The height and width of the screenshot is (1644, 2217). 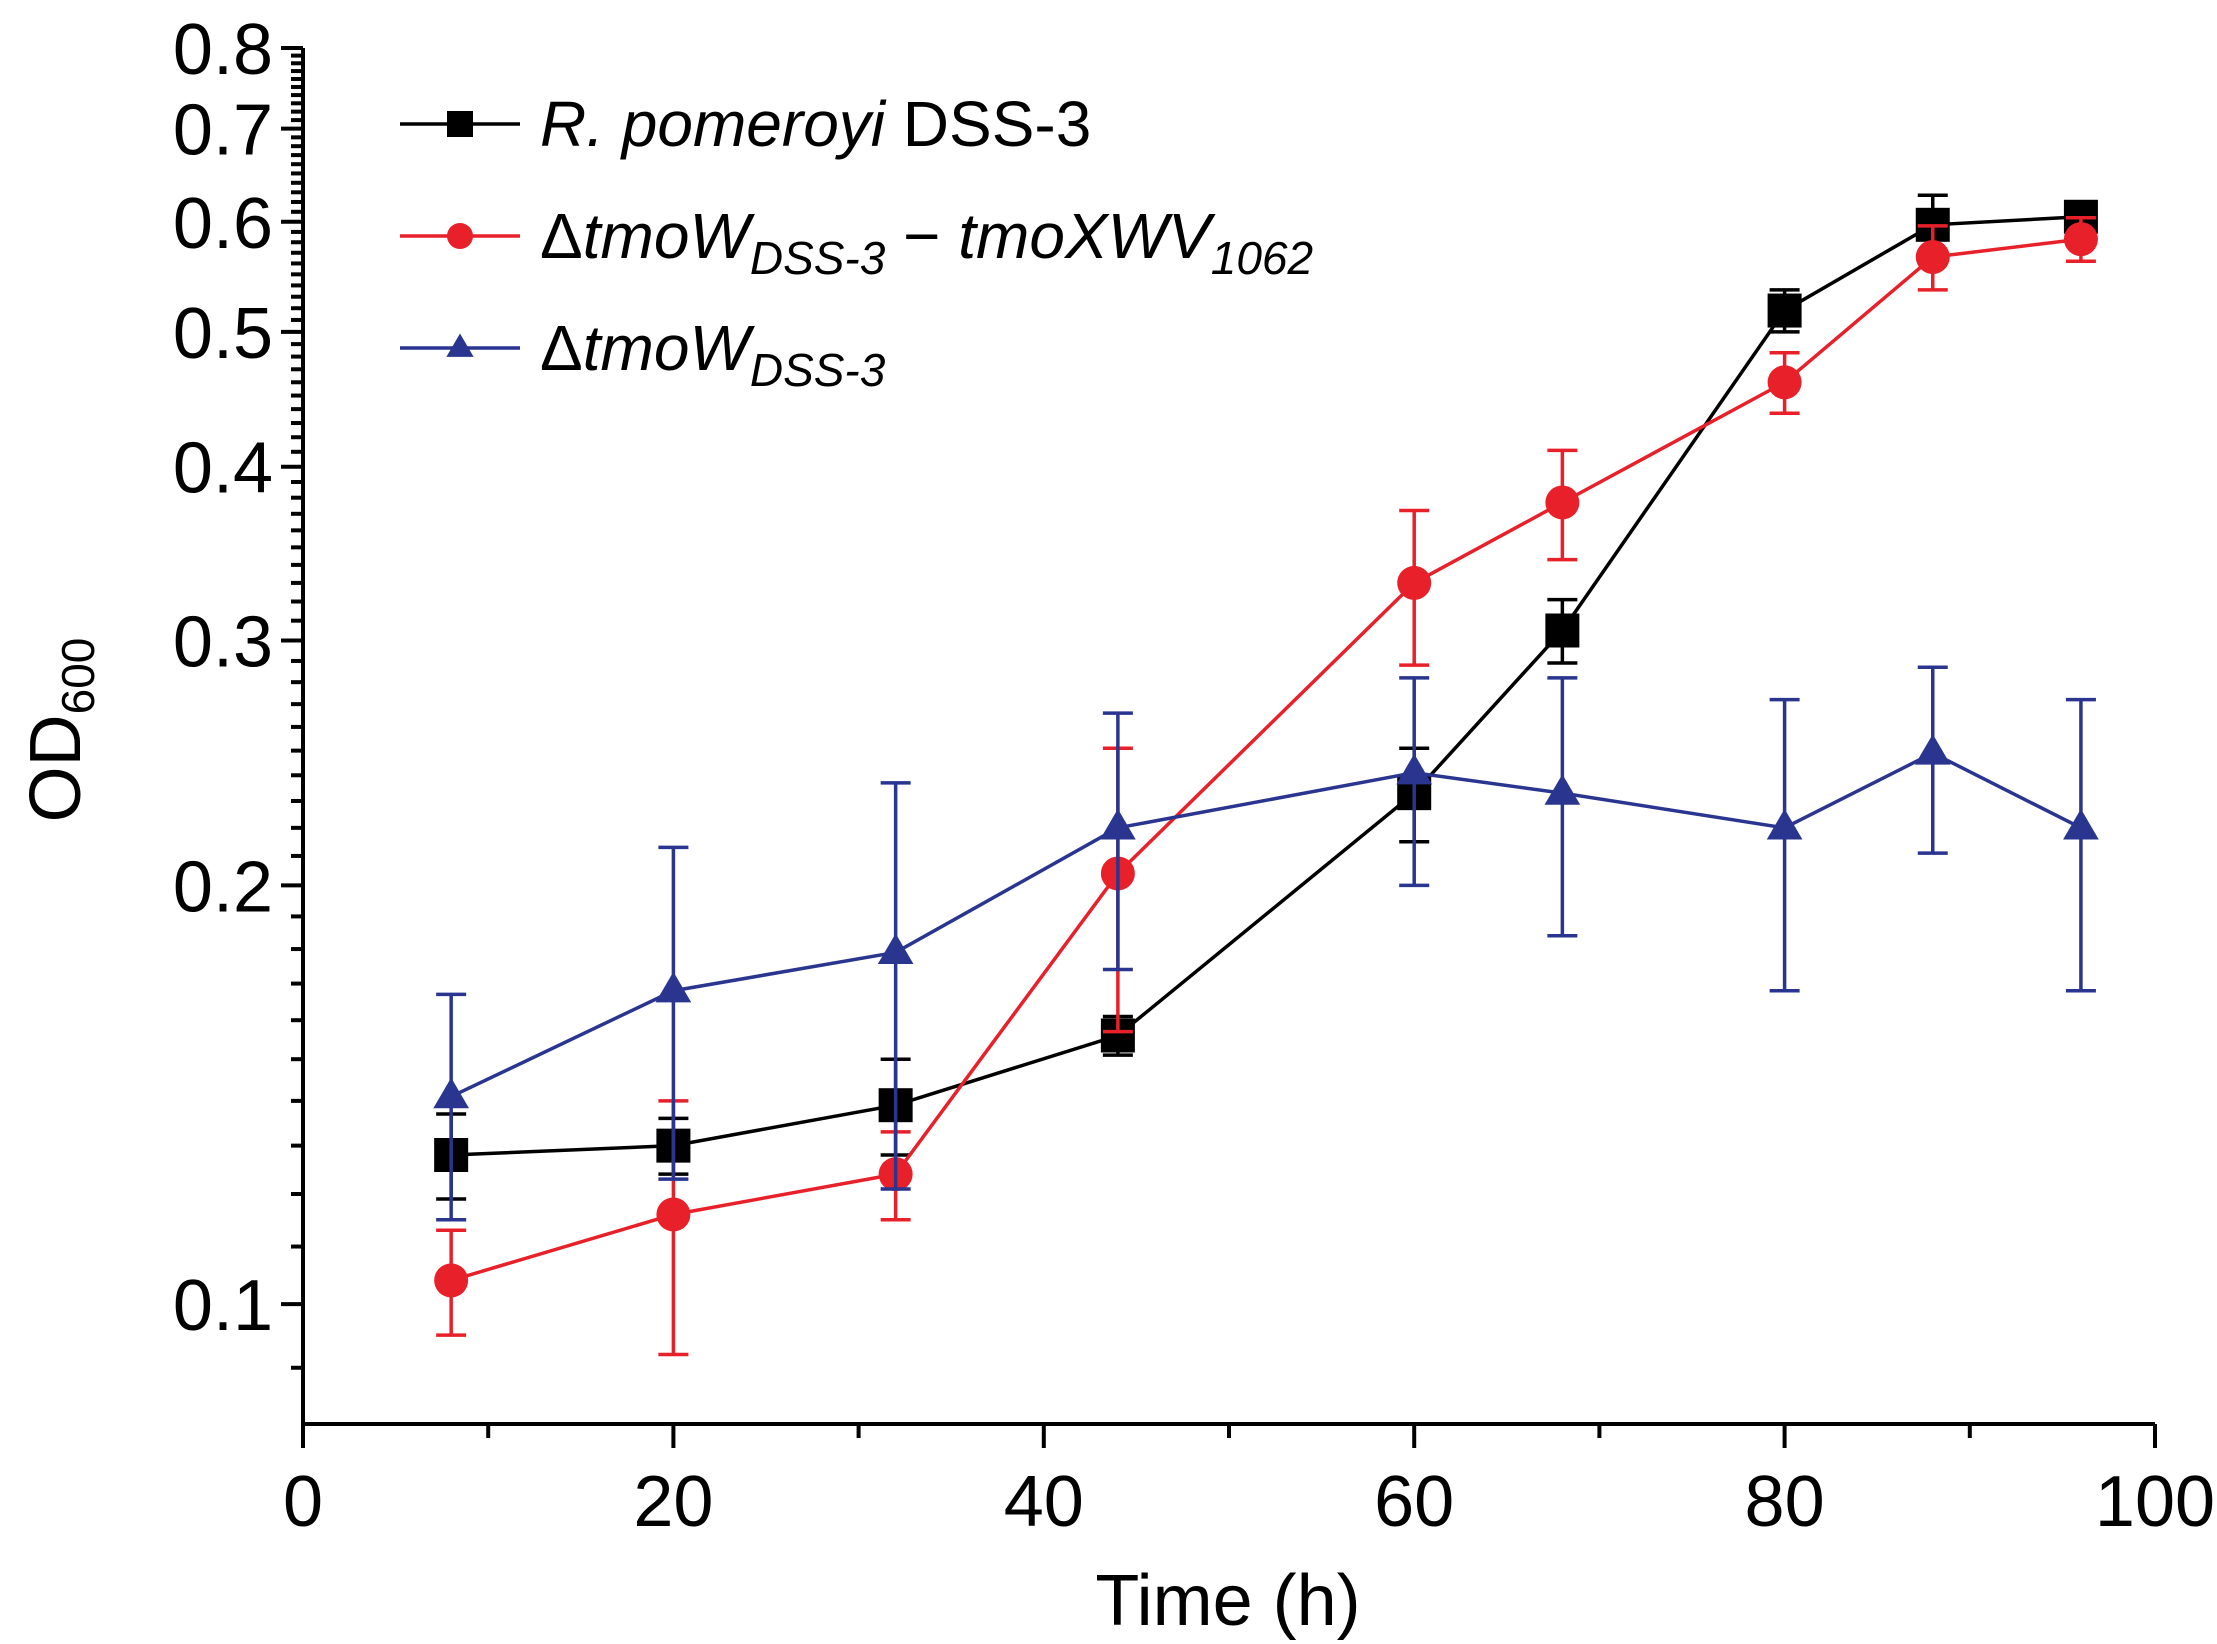 What do you see at coordinates (223, 469) in the screenshot?
I see `y-tick-label: 0.4` at bounding box center [223, 469].